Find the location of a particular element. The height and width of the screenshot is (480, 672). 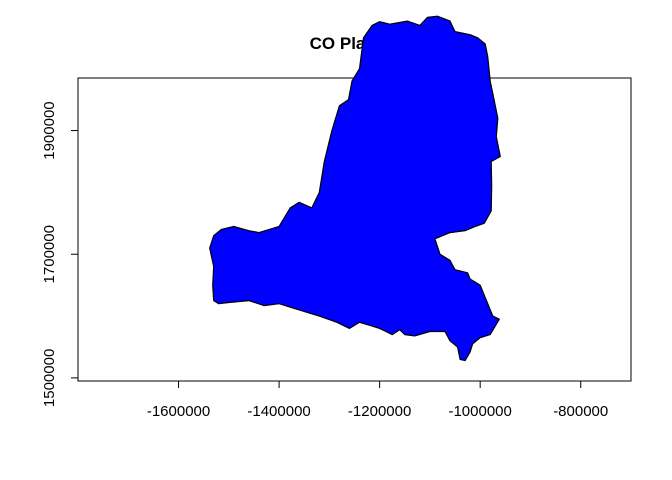

x-tick-label: -800000 is located at coordinates (580, 411).